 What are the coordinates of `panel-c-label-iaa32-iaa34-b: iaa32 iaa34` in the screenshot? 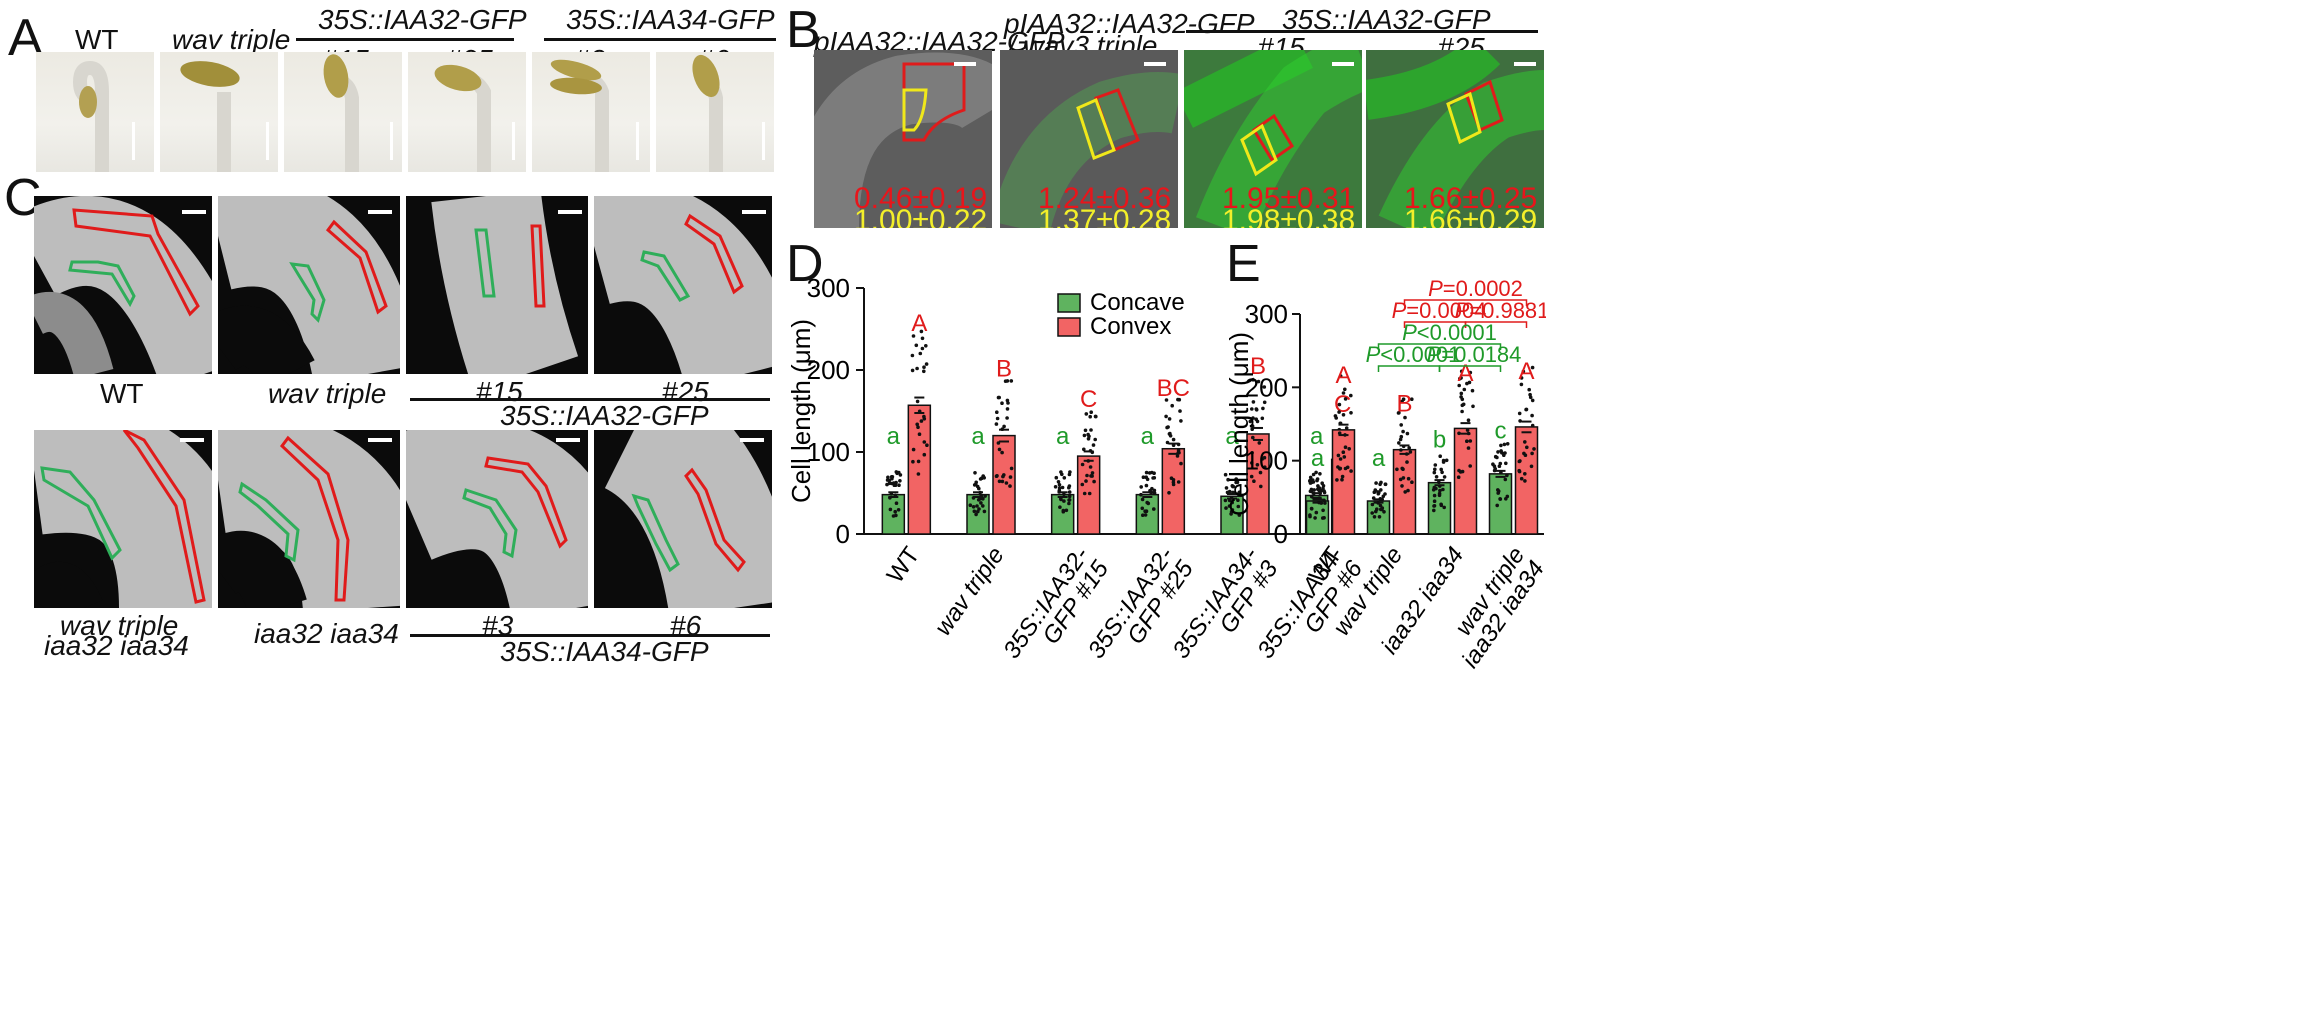 It's located at (326, 633).